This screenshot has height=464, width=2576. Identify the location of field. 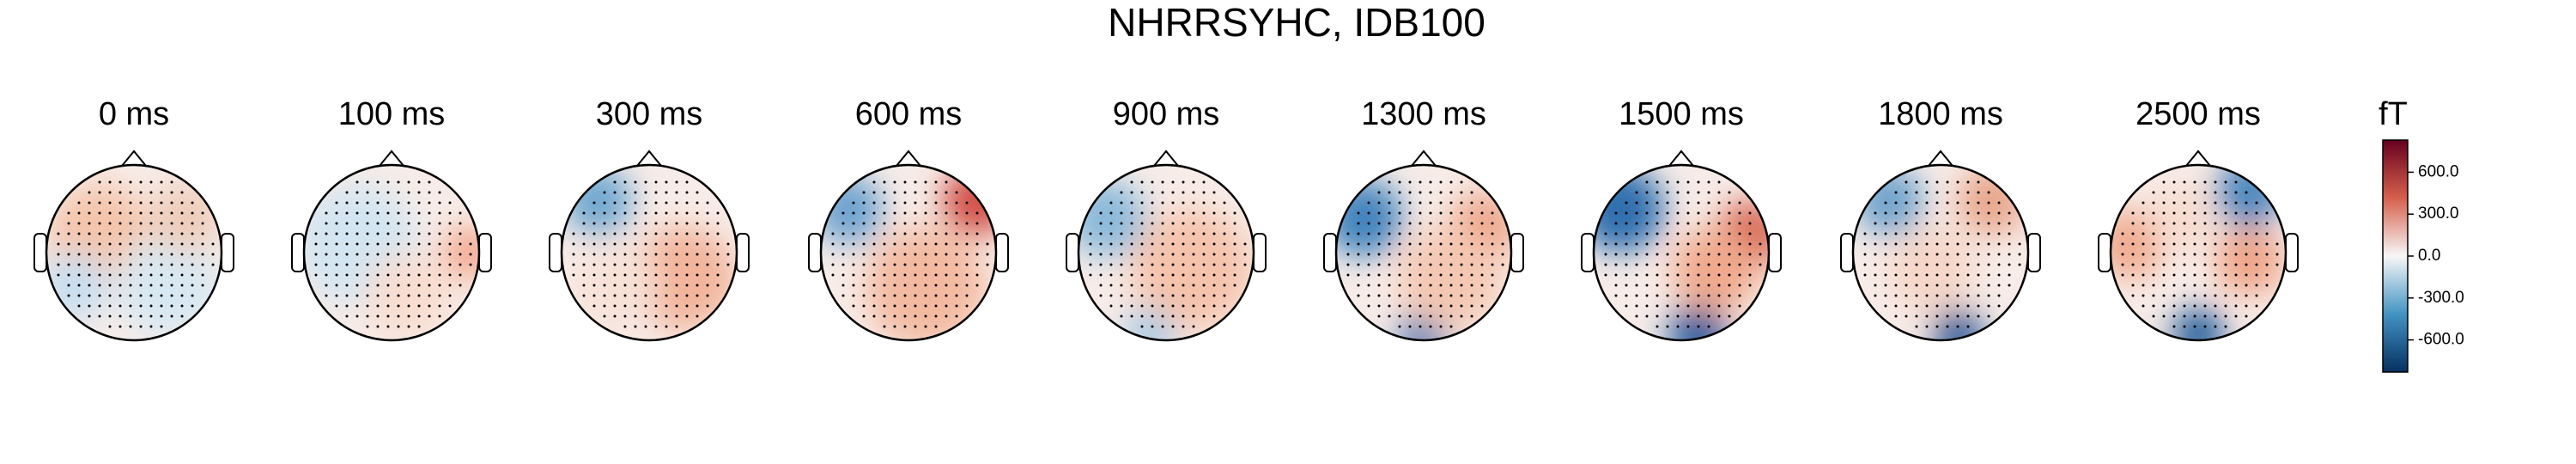
(1166, 252).